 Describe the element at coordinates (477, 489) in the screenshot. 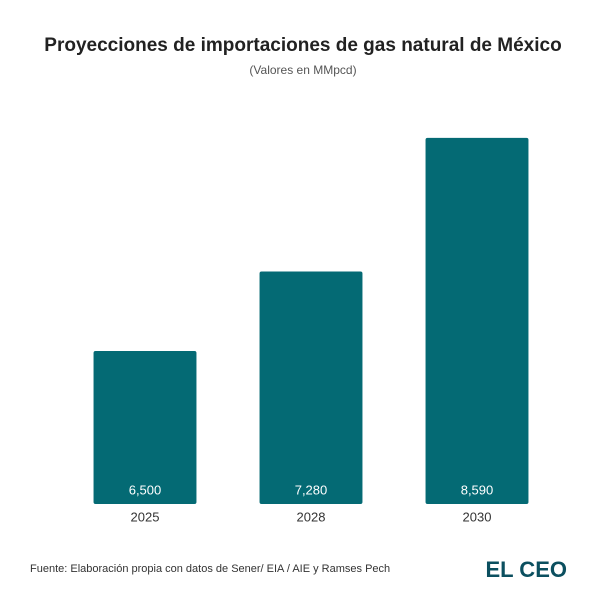

I see `value-label: 8,590` at that location.